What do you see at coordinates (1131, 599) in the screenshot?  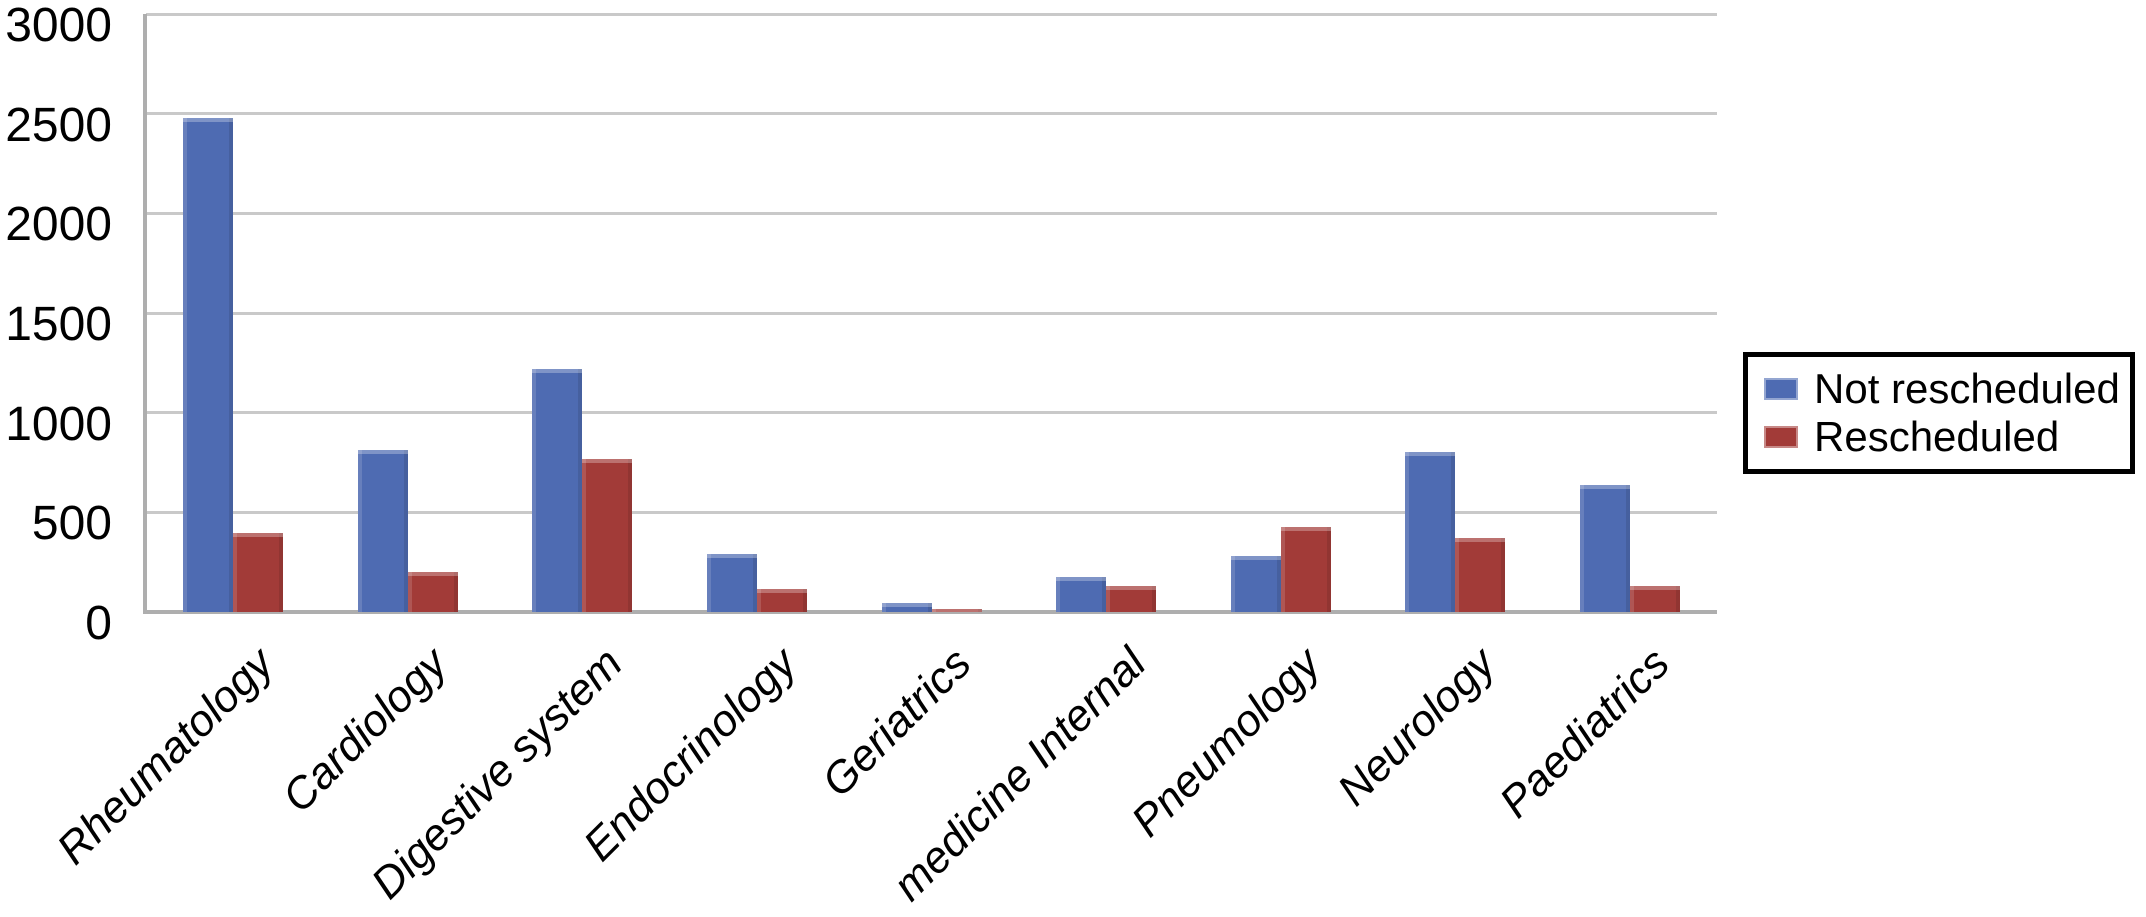 I see `bar-rescheduled-medicine-internal` at bounding box center [1131, 599].